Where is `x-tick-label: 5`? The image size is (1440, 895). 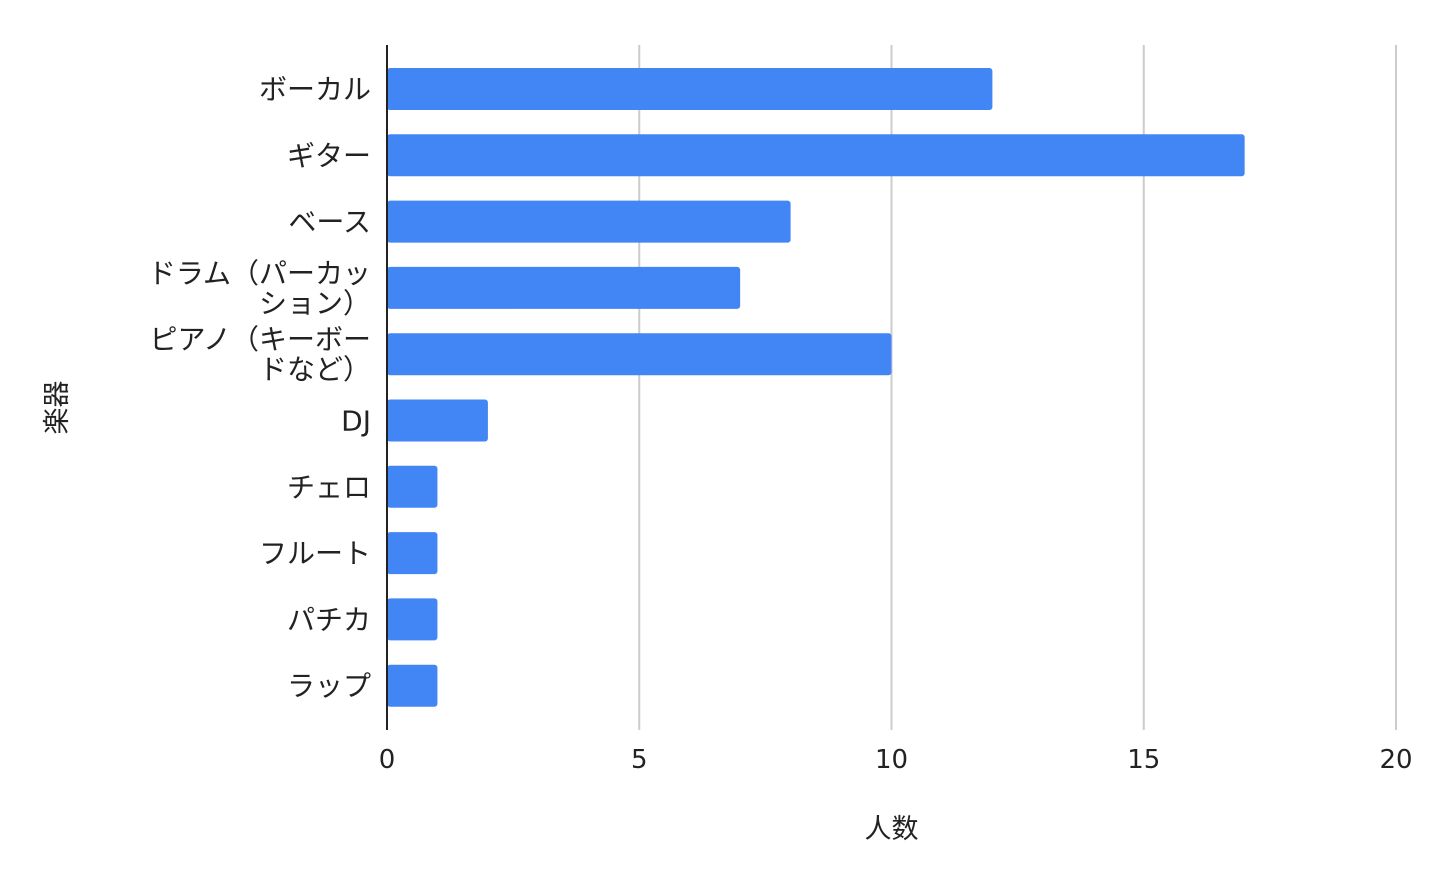
x-tick-label: 5 is located at coordinates (639, 760).